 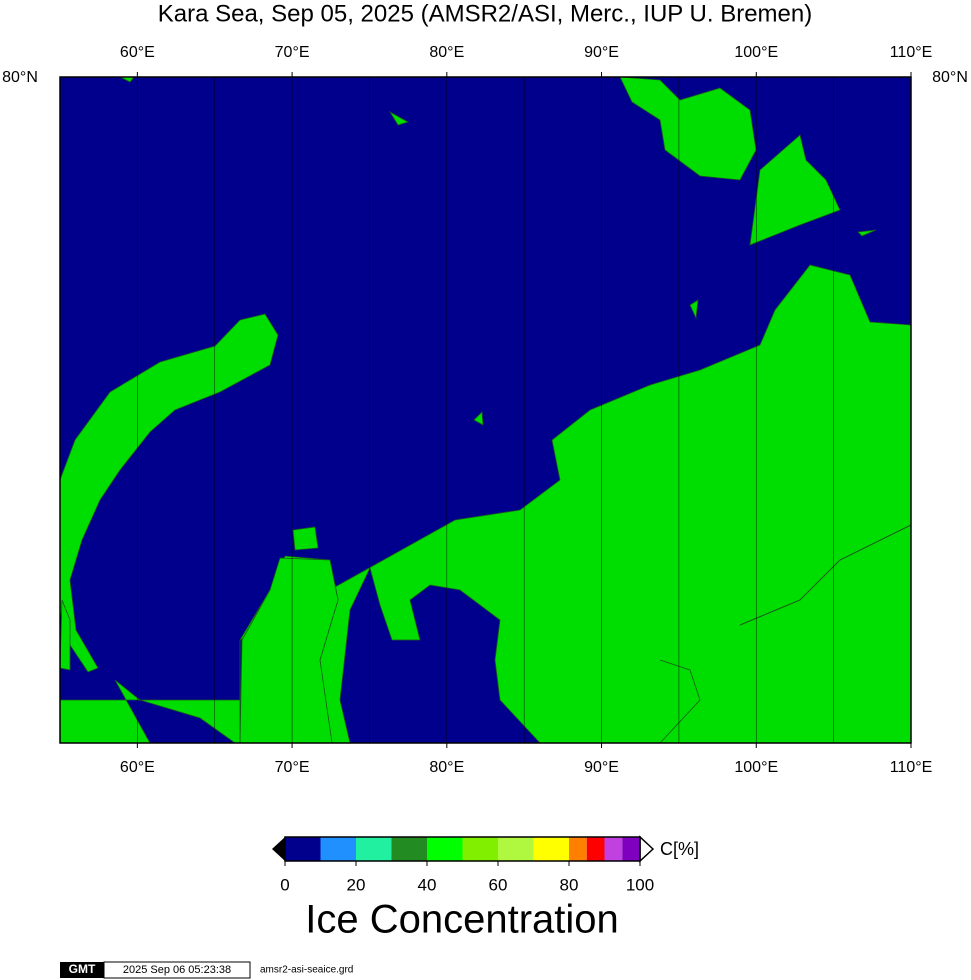 I want to click on colorbar-over, so click(x=647, y=849).